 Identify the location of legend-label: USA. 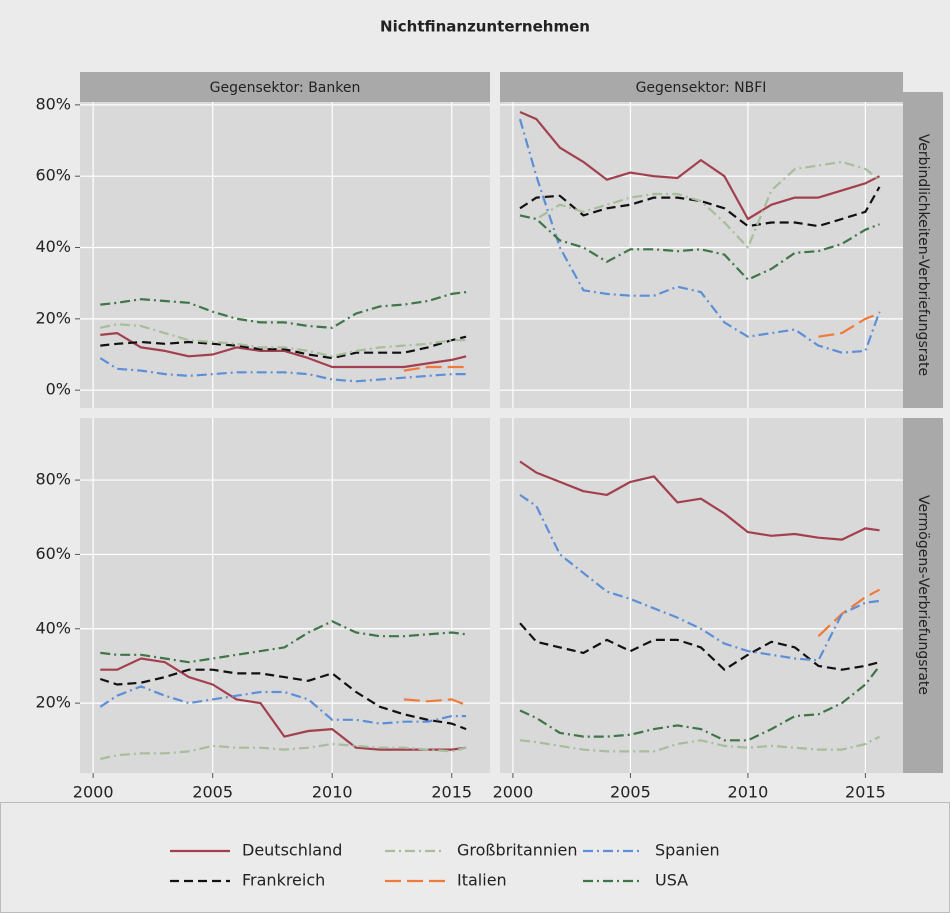
(671, 880).